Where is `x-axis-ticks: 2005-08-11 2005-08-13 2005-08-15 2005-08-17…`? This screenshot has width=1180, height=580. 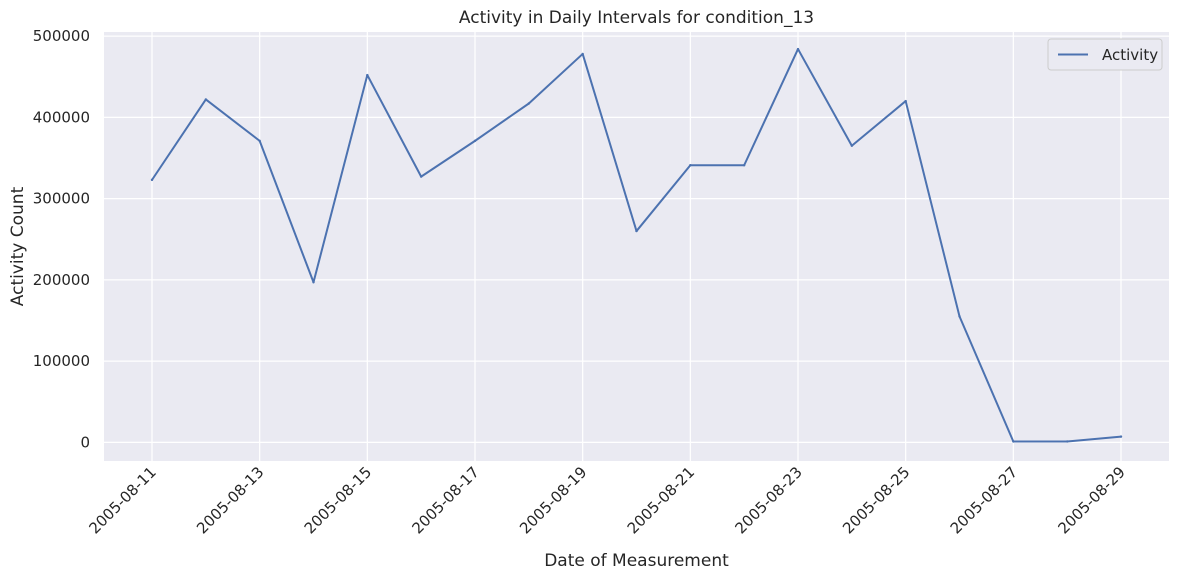 x-axis-ticks: 2005-08-11 2005-08-13 2005-08-15 2005-08-17… is located at coordinates (606, 500).